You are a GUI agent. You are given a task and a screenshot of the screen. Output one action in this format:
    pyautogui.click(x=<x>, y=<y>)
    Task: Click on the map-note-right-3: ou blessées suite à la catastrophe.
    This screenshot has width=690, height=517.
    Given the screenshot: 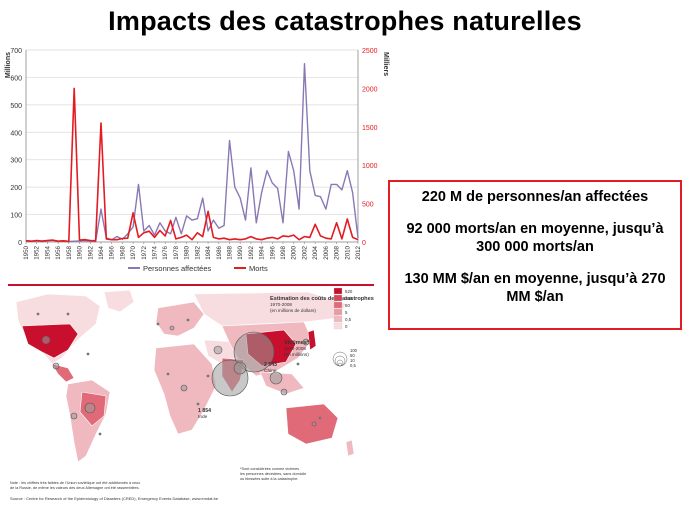 What is the action you would take?
    pyautogui.click(x=269, y=479)
    